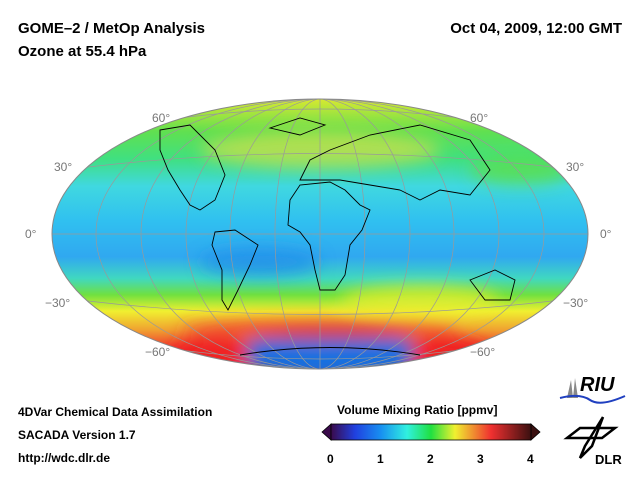 This screenshot has width=640, height=480. Describe the element at coordinates (576, 303) in the screenshot. I see `lat-label-right-30s: −30°` at that location.